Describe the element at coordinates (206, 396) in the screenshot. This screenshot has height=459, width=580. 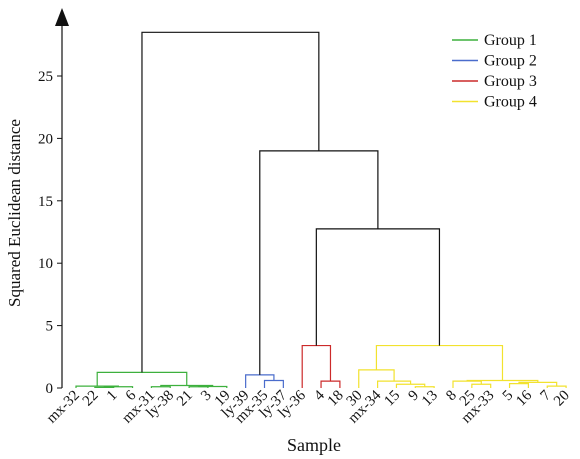
I see `leaf-label: 3` at that location.